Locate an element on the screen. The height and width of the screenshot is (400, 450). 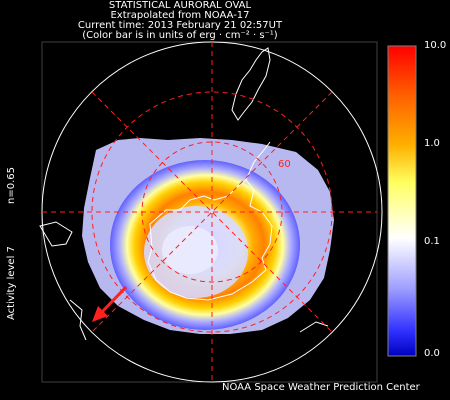
latitude-label: 60 is located at coordinates (284, 164).